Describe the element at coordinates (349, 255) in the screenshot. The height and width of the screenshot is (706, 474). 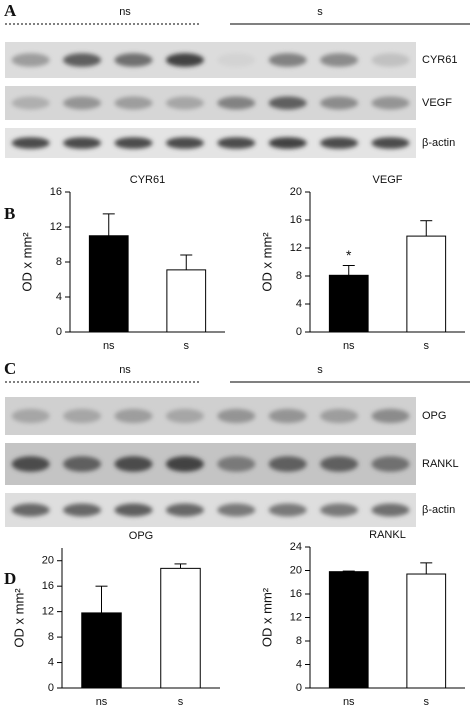
I see `annotation: *` at that location.